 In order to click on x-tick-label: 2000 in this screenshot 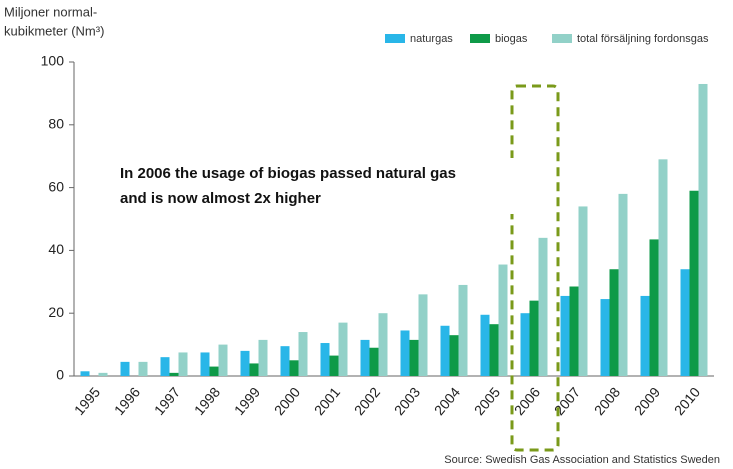, I will do `click(287, 401)`.